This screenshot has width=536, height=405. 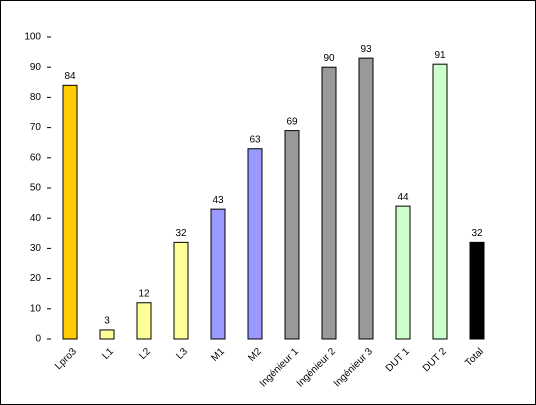 I want to click on value-label: 12, so click(x=144, y=293).